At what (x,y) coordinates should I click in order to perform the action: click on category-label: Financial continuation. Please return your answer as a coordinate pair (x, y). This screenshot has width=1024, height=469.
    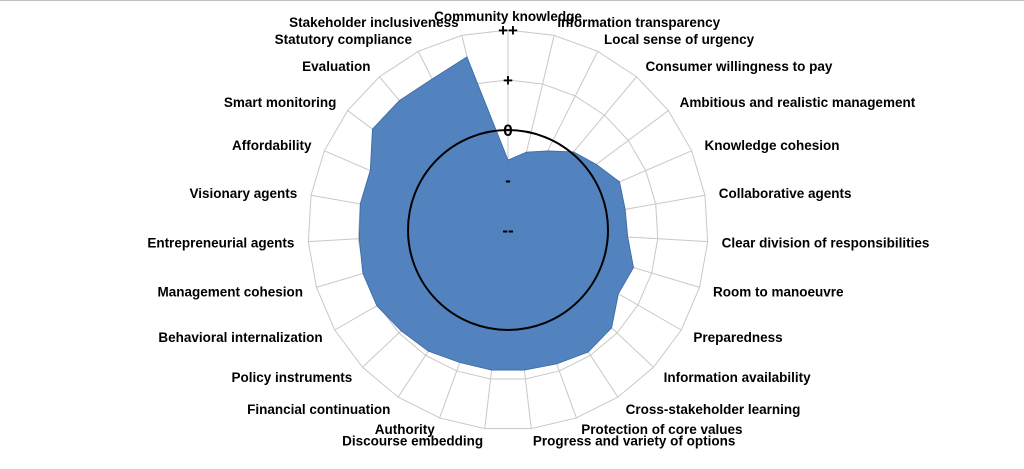
    Looking at the image, I should click on (318, 409).